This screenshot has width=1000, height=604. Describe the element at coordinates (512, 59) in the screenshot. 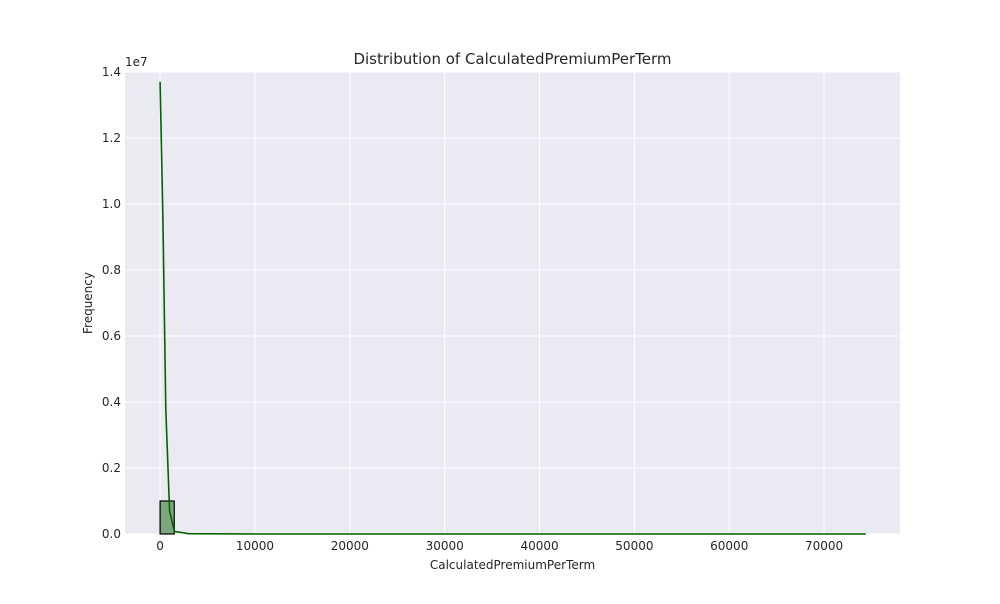

I see `chart-title: Distribution of CalculatedPremiumPerTerm` at that location.